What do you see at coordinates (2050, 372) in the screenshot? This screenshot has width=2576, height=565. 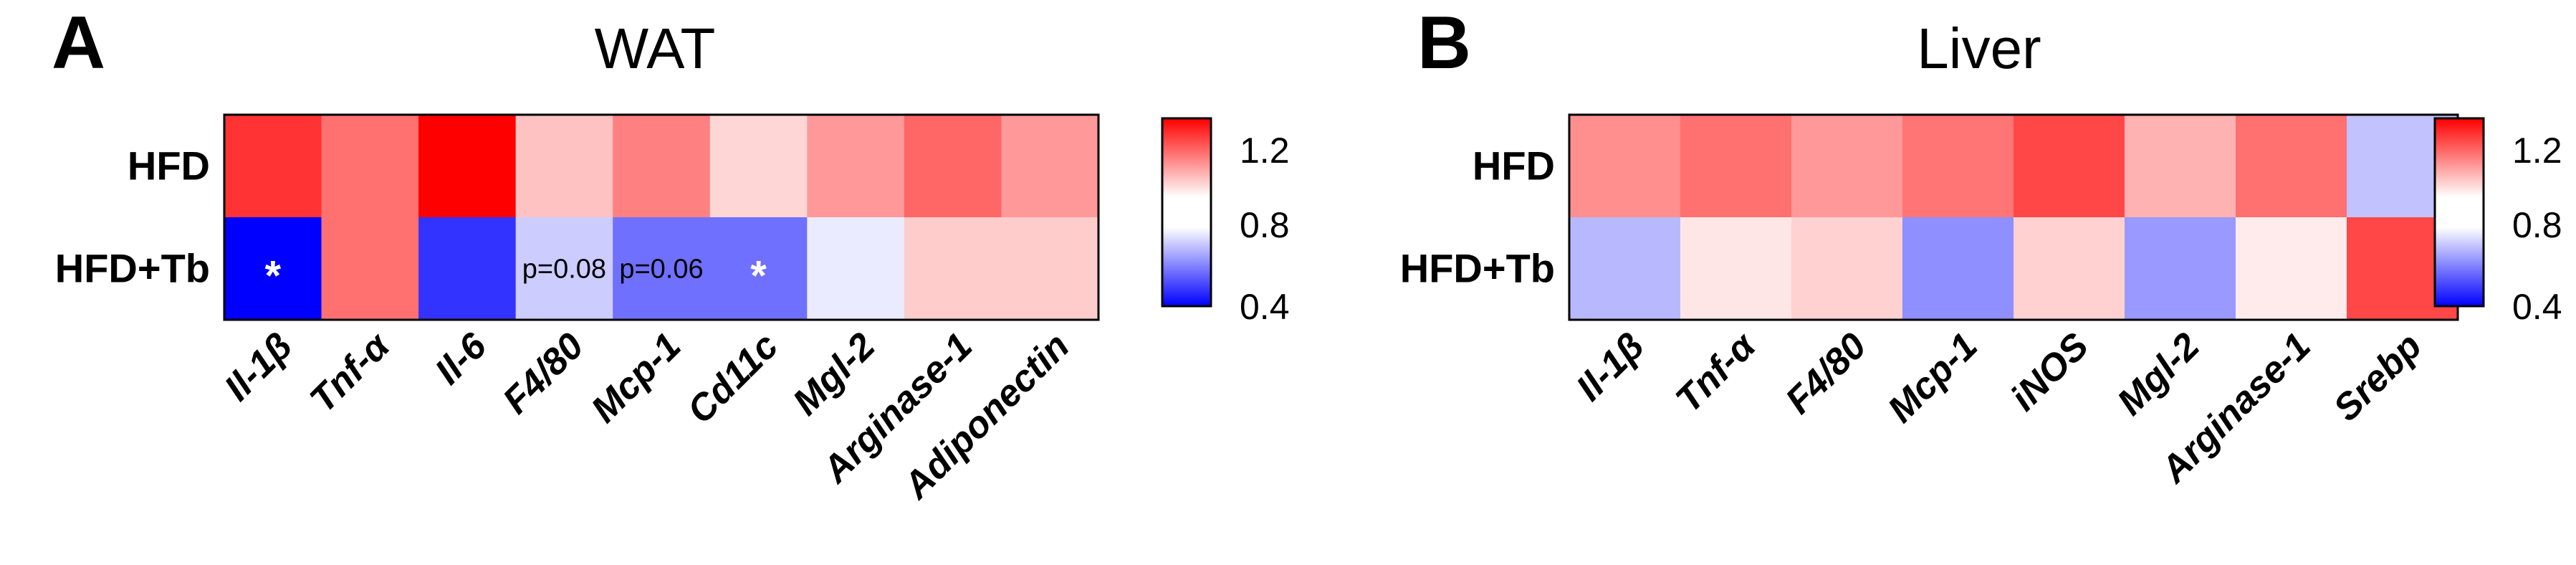 I see `column-label: iNOS` at bounding box center [2050, 372].